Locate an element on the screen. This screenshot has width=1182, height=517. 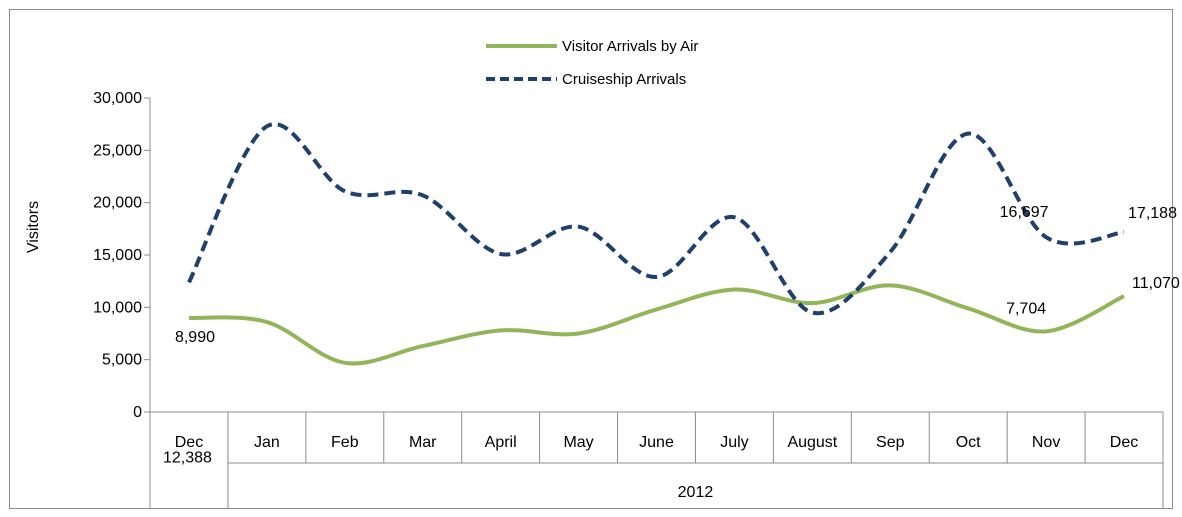
y-tick-label: 25,000 is located at coordinates (117, 150).